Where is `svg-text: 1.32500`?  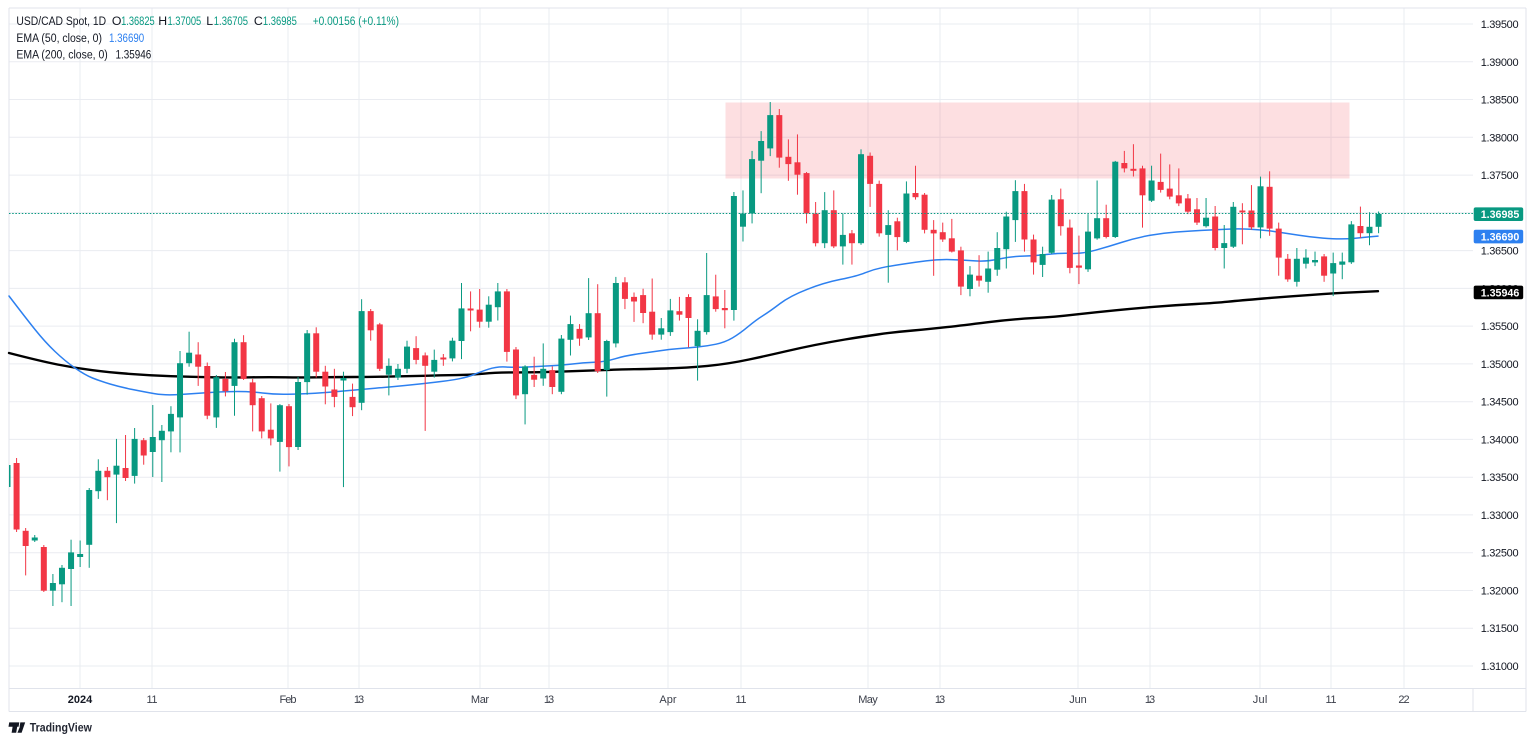
svg-text: 1.32500 is located at coordinates (1500, 554).